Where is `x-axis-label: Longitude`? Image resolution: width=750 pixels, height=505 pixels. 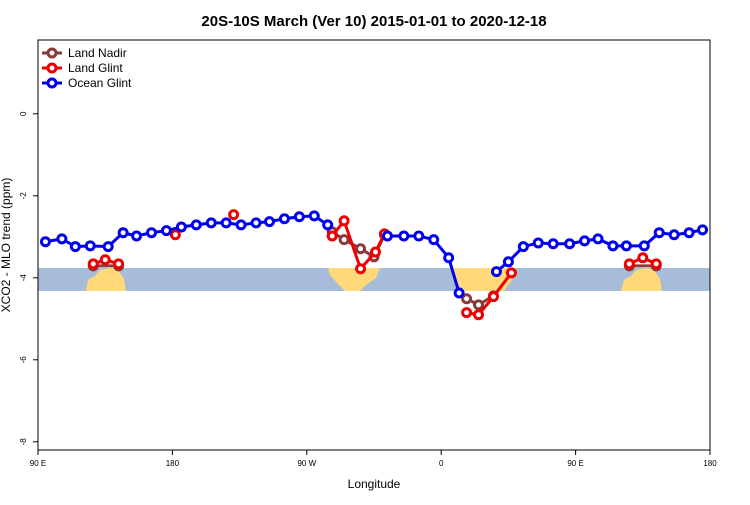
x-axis-label: Longitude is located at coordinates (374, 484).